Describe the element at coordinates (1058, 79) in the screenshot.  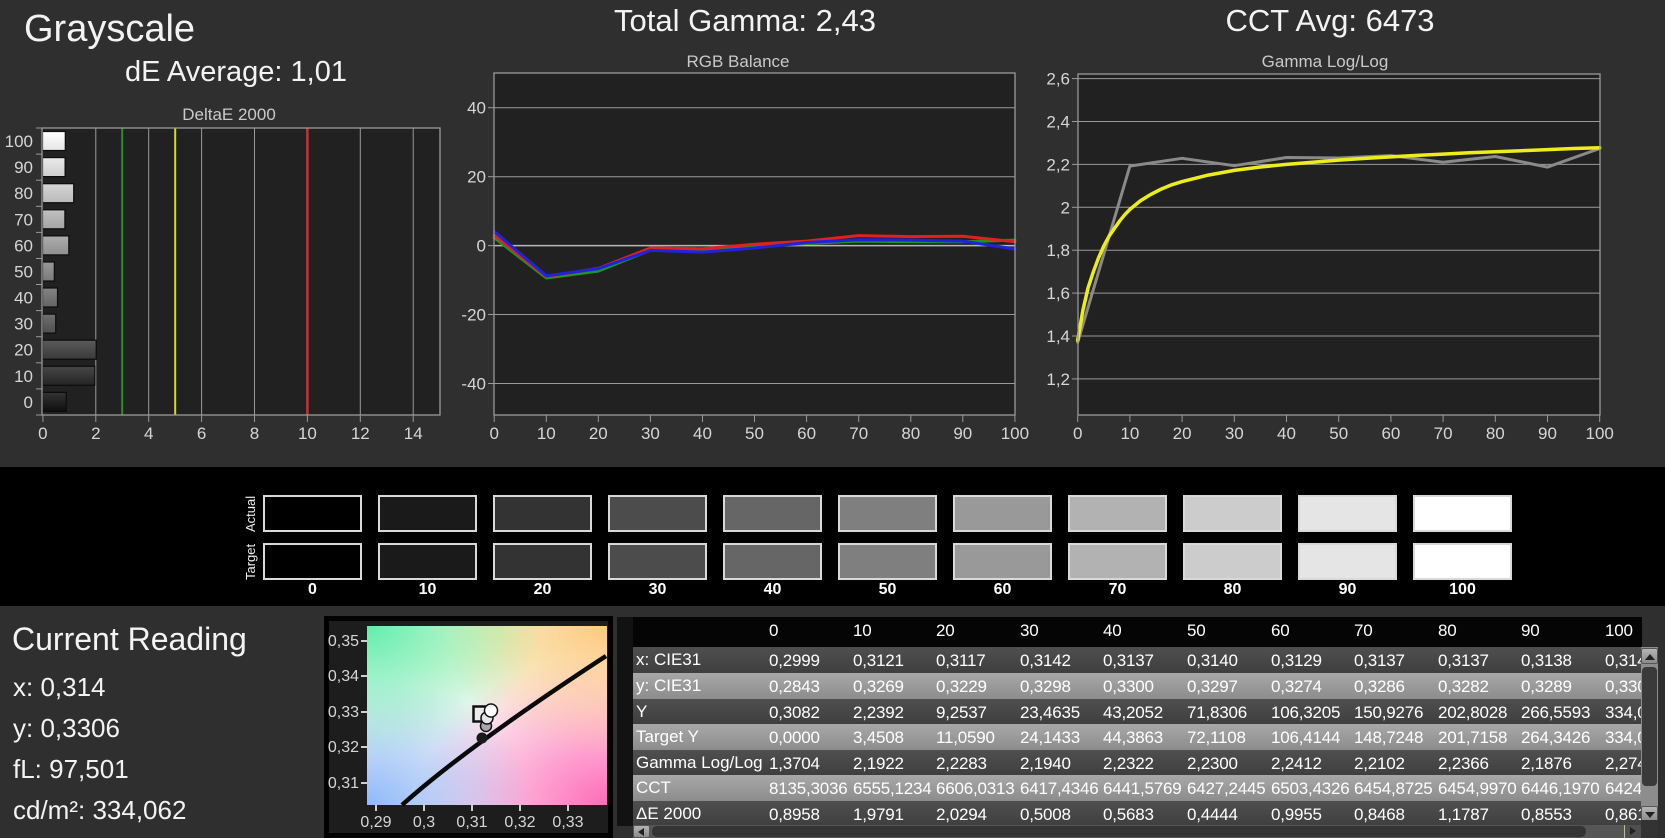
I see `svg-text: 2,6` at that location.